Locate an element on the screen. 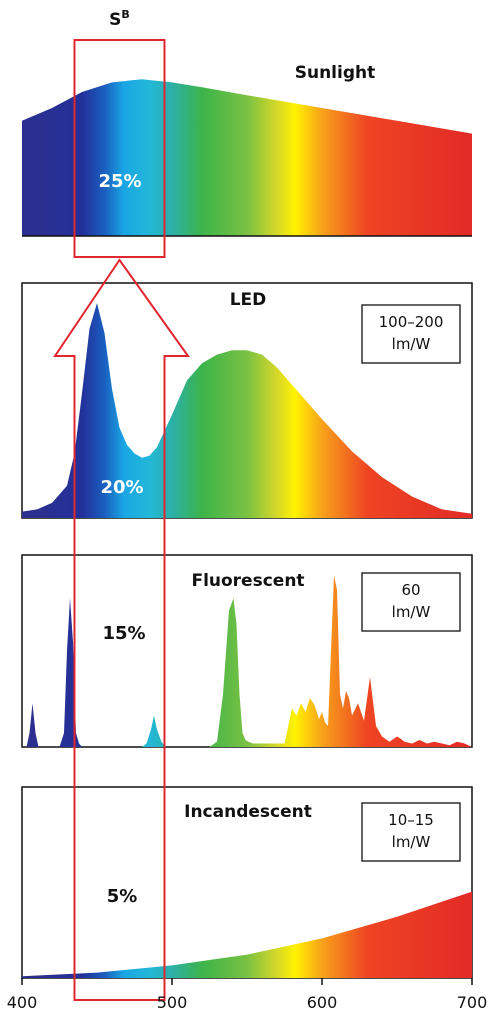  band-percentage: 25% is located at coordinates (119, 181).